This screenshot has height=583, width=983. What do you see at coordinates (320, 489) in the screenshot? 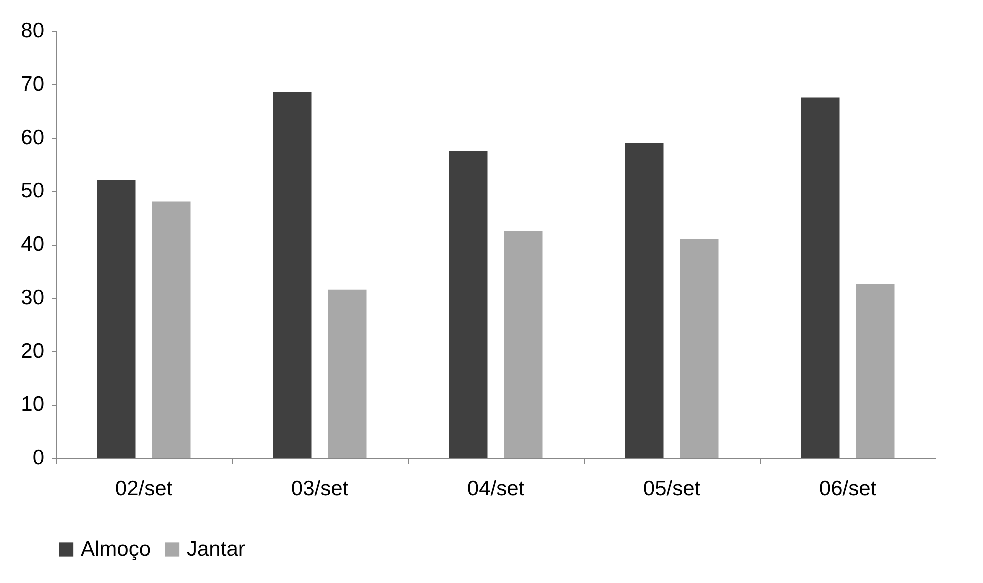
I see `x-tick-label: 03/set` at bounding box center [320, 489].